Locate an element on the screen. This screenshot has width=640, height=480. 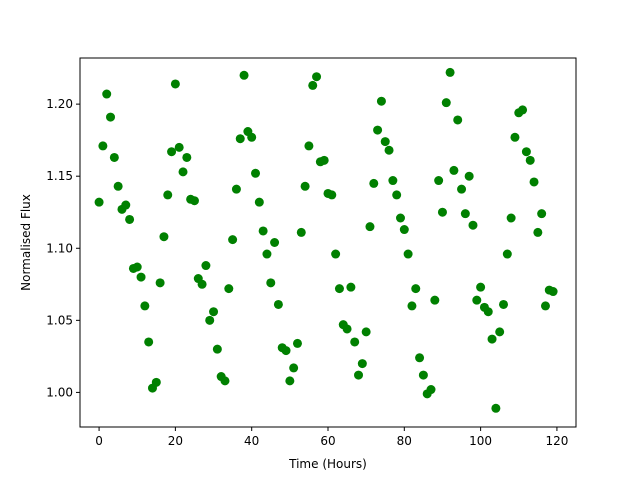
y-tick-label: 1.20 is located at coordinates (59, 104).